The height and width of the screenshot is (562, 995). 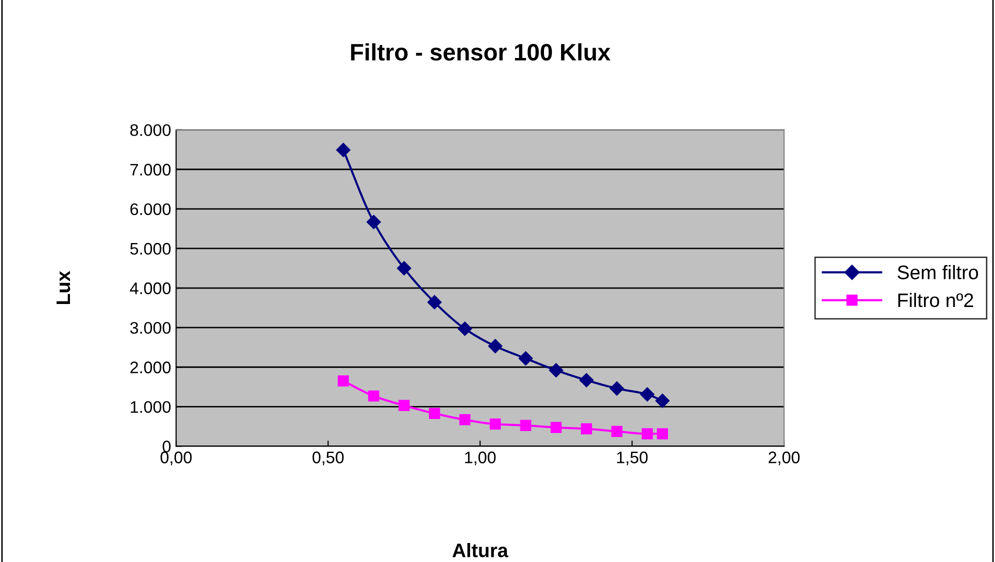 I want to click on x-axis-title: Altura, so click(x=480, y=550).